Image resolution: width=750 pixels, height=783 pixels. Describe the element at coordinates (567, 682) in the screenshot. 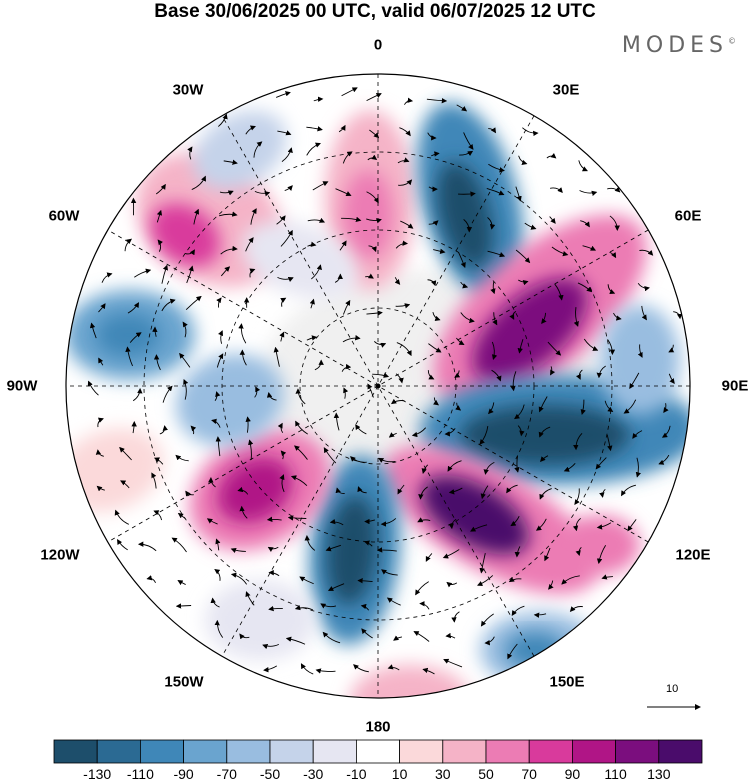

I see `lon-label-150e: 150E` at that location.